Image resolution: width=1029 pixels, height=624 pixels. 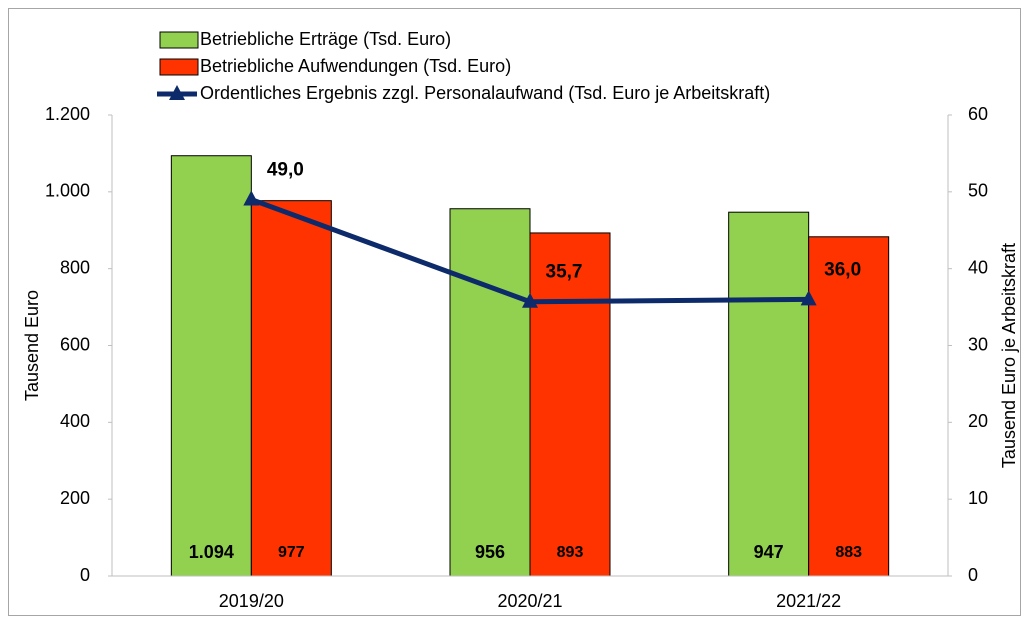 I want to click on y2-tick-label: 40, so click(x=978, y=267).